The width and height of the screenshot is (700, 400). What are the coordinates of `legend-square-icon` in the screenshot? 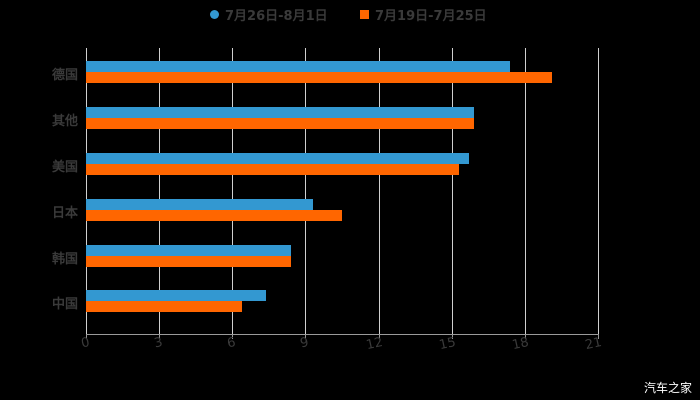 It's located at (364, 14).